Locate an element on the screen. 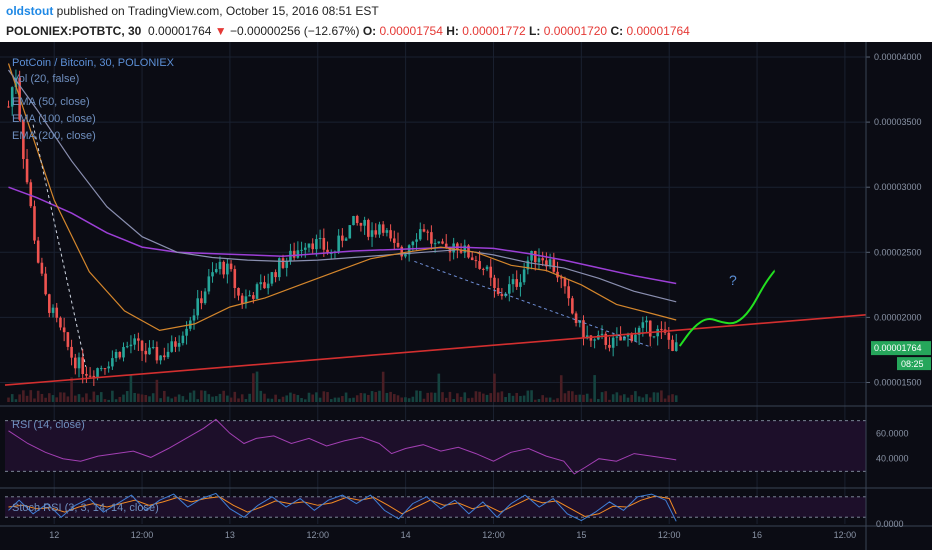  y-tick-label: 0.00002000 is located at coordinates (898, 317).